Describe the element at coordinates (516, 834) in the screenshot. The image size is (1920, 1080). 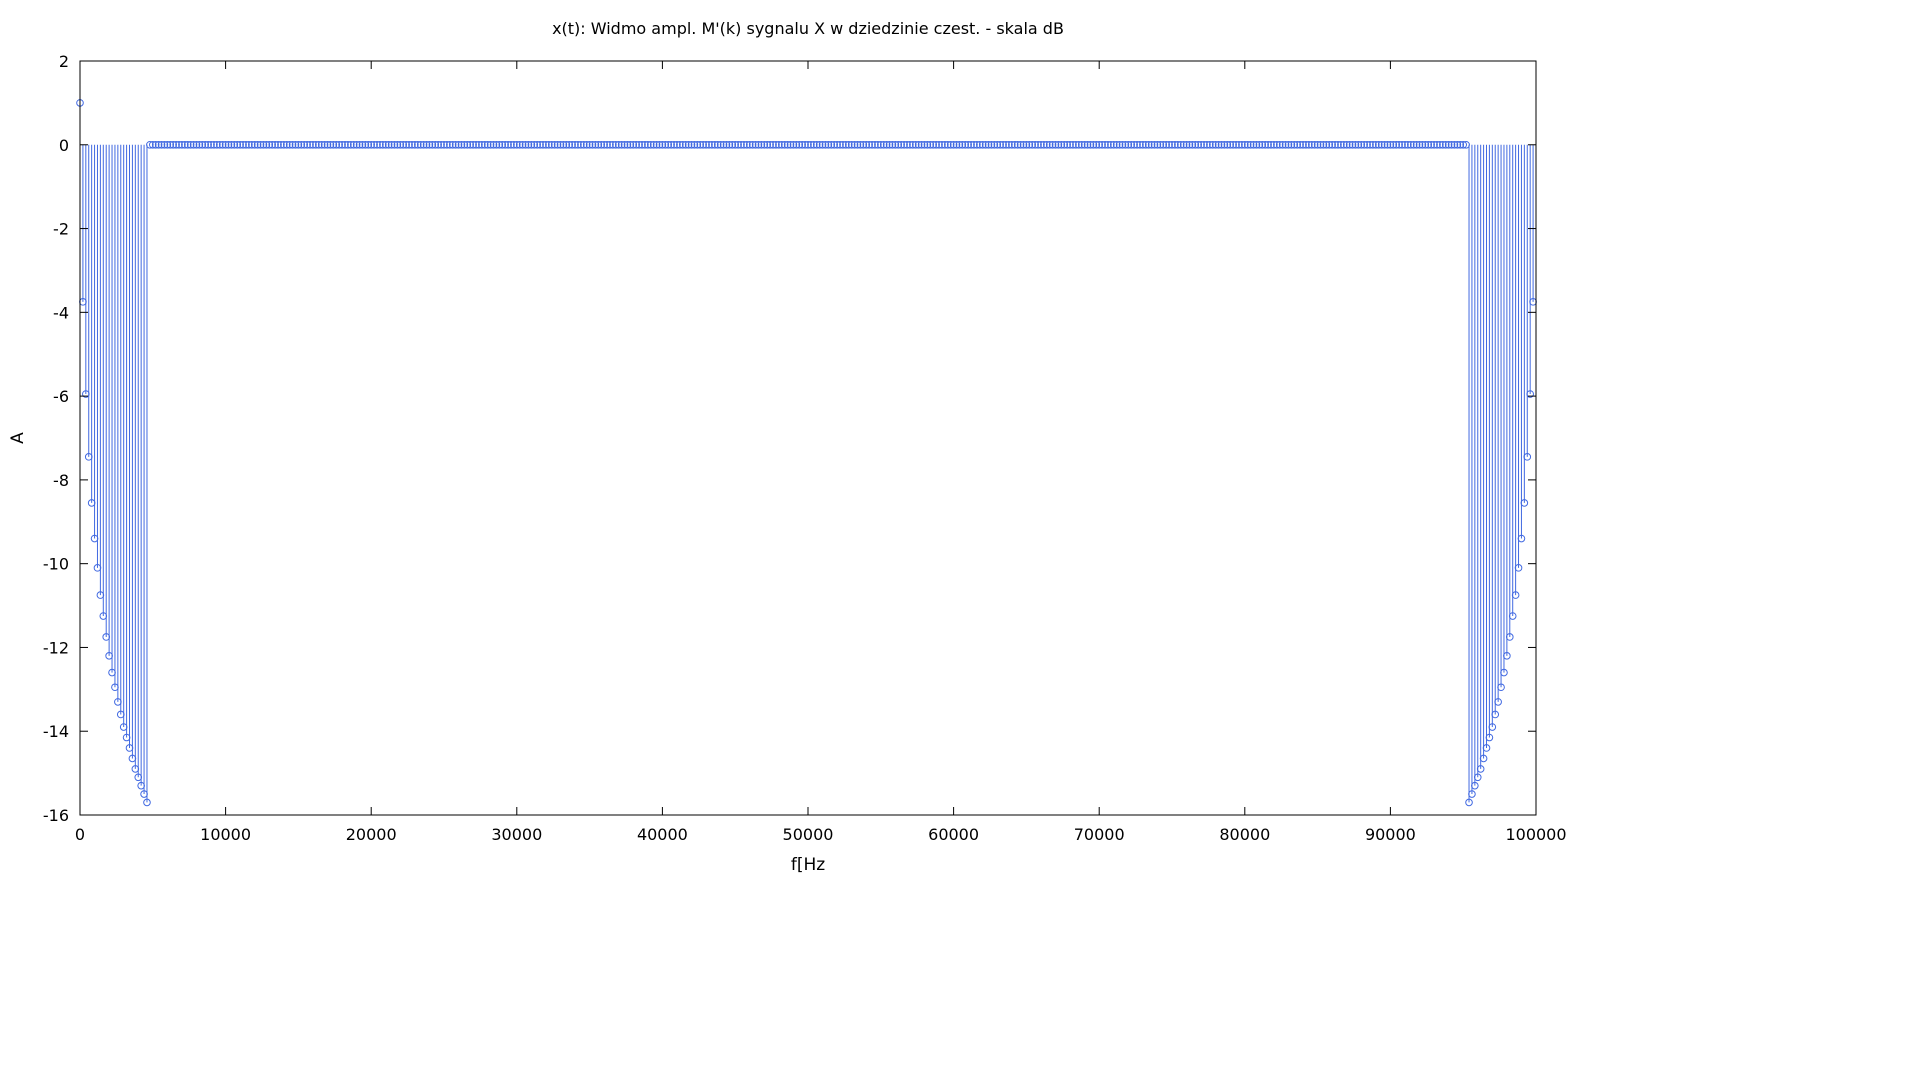
I see `x-tick-label: 30000` at that location.